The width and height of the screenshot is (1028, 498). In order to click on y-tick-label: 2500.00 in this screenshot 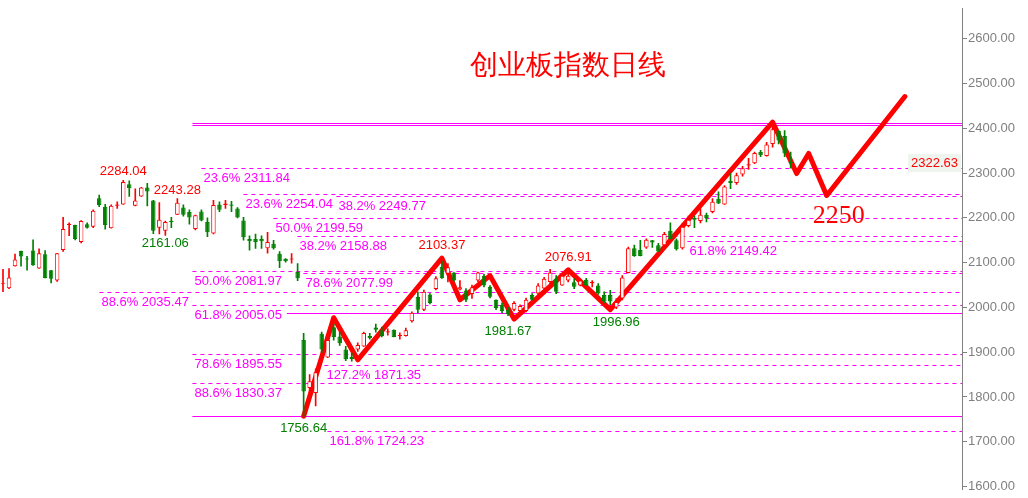, I will do `click(991, 83)`.